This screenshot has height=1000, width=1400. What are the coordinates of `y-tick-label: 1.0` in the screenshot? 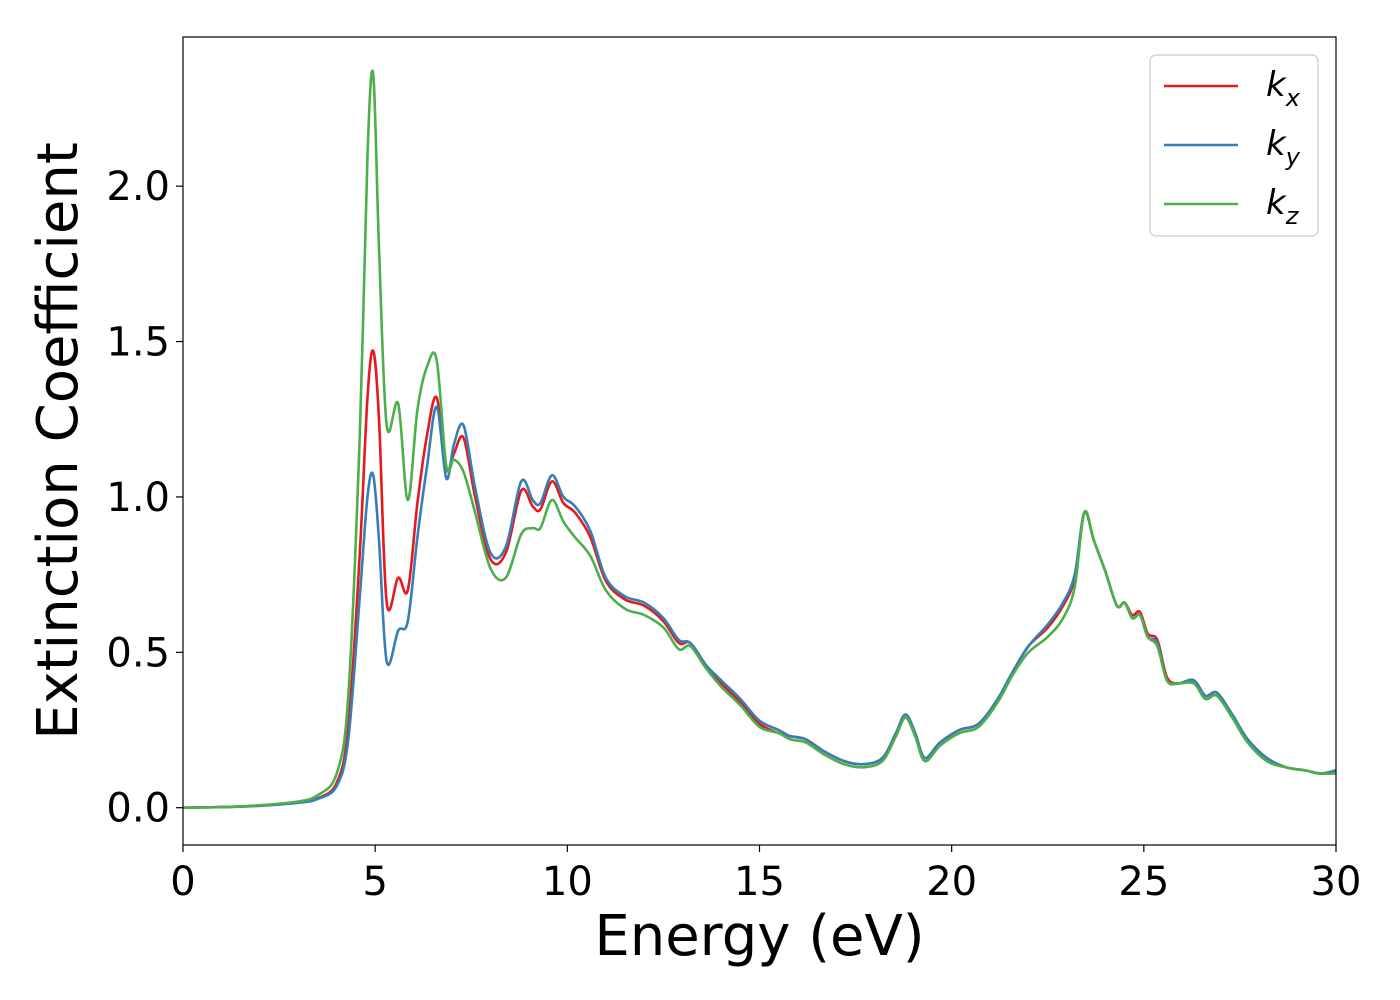 It's located at (138, 498).